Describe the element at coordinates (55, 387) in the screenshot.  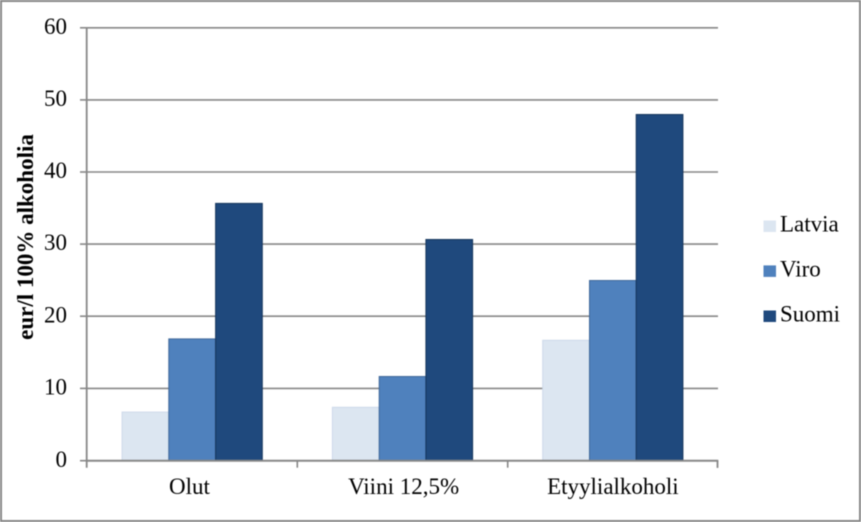
I see `svg-text: 10` at that location.